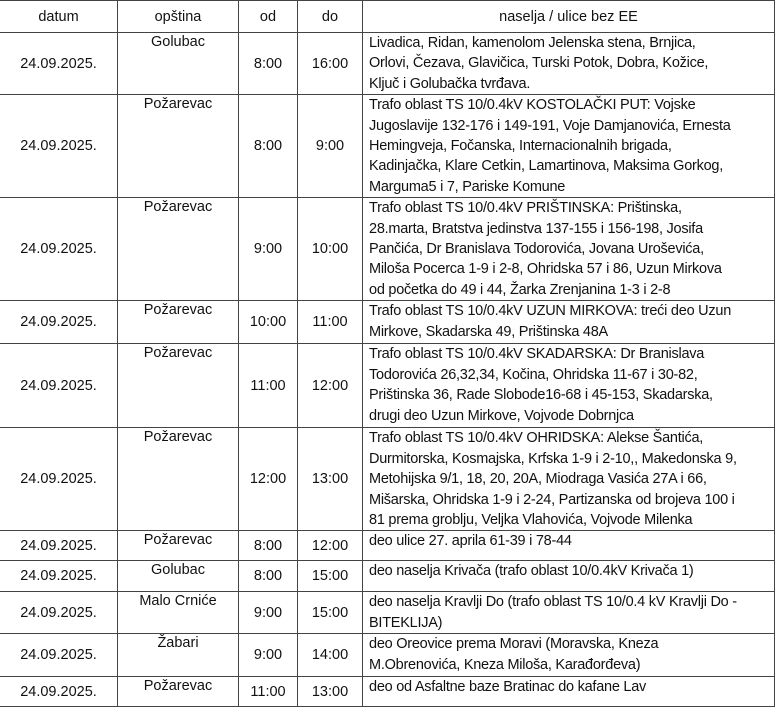  What do you see at coordinates (178, 613) in the screenshot?
I see `opstina-cell: Malo Crniće` at bounding box center [178, 613].